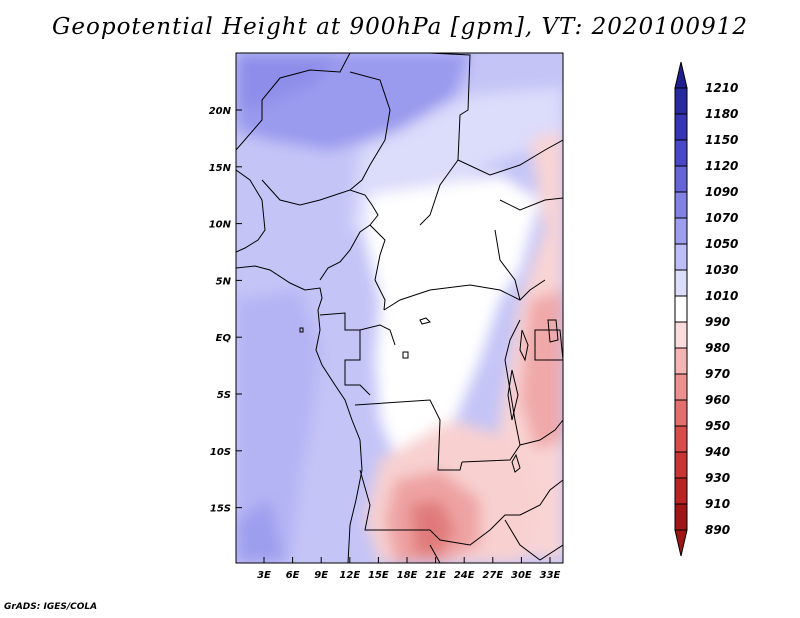  Describe the element at coordinates (220, 111) in the screenshot. I see `lat-label: 20N` at that location.